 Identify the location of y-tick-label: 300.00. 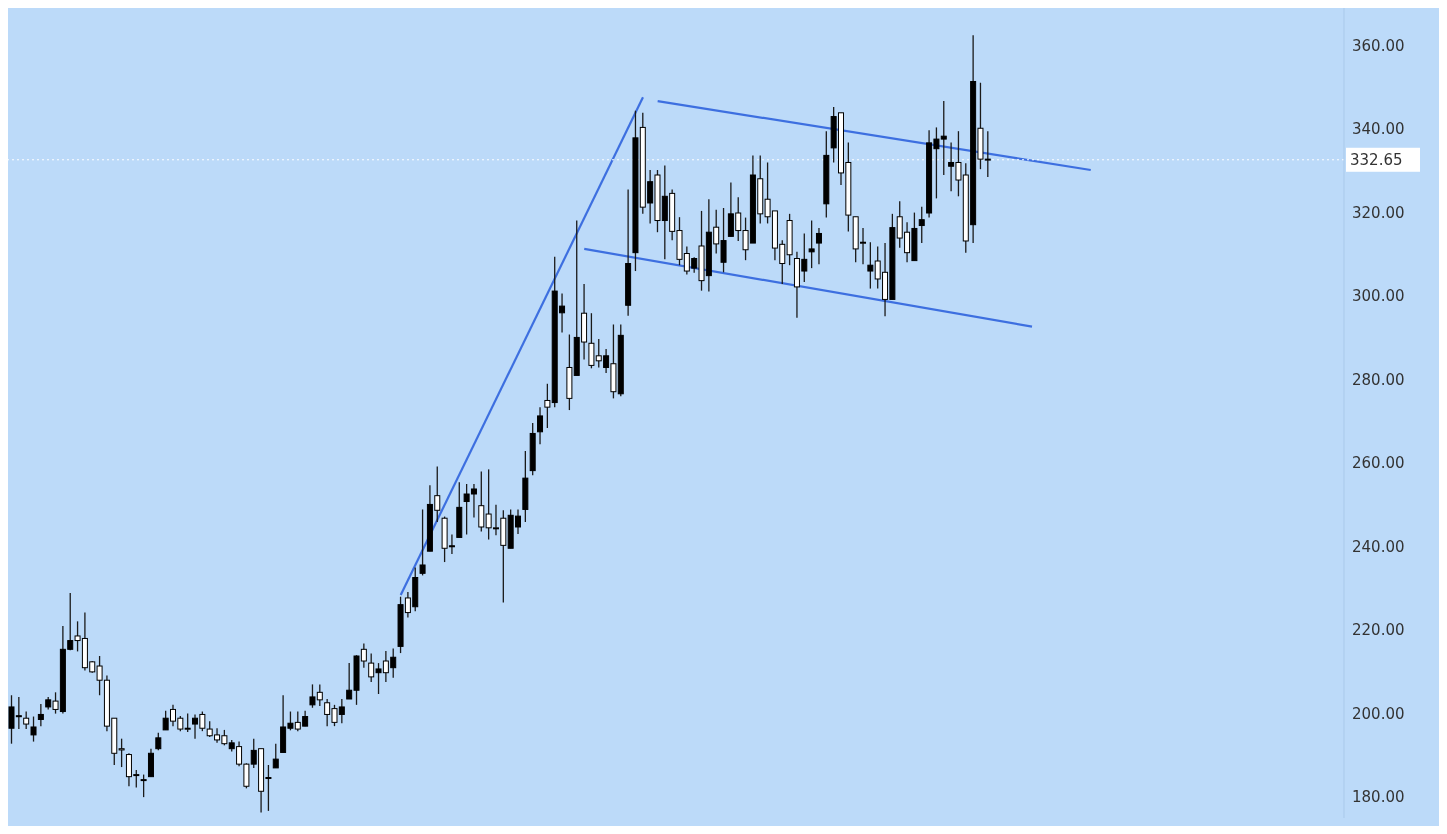
(1378, 296).